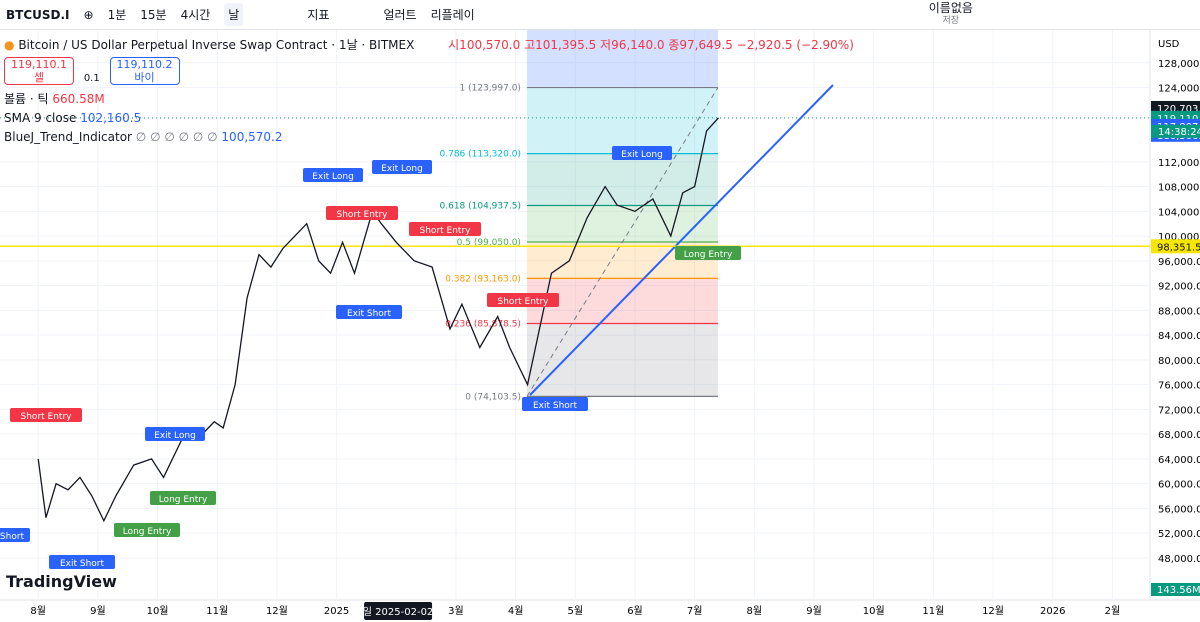  I want to click on fib-label: 1 (123,997.0), so click(490, 89).